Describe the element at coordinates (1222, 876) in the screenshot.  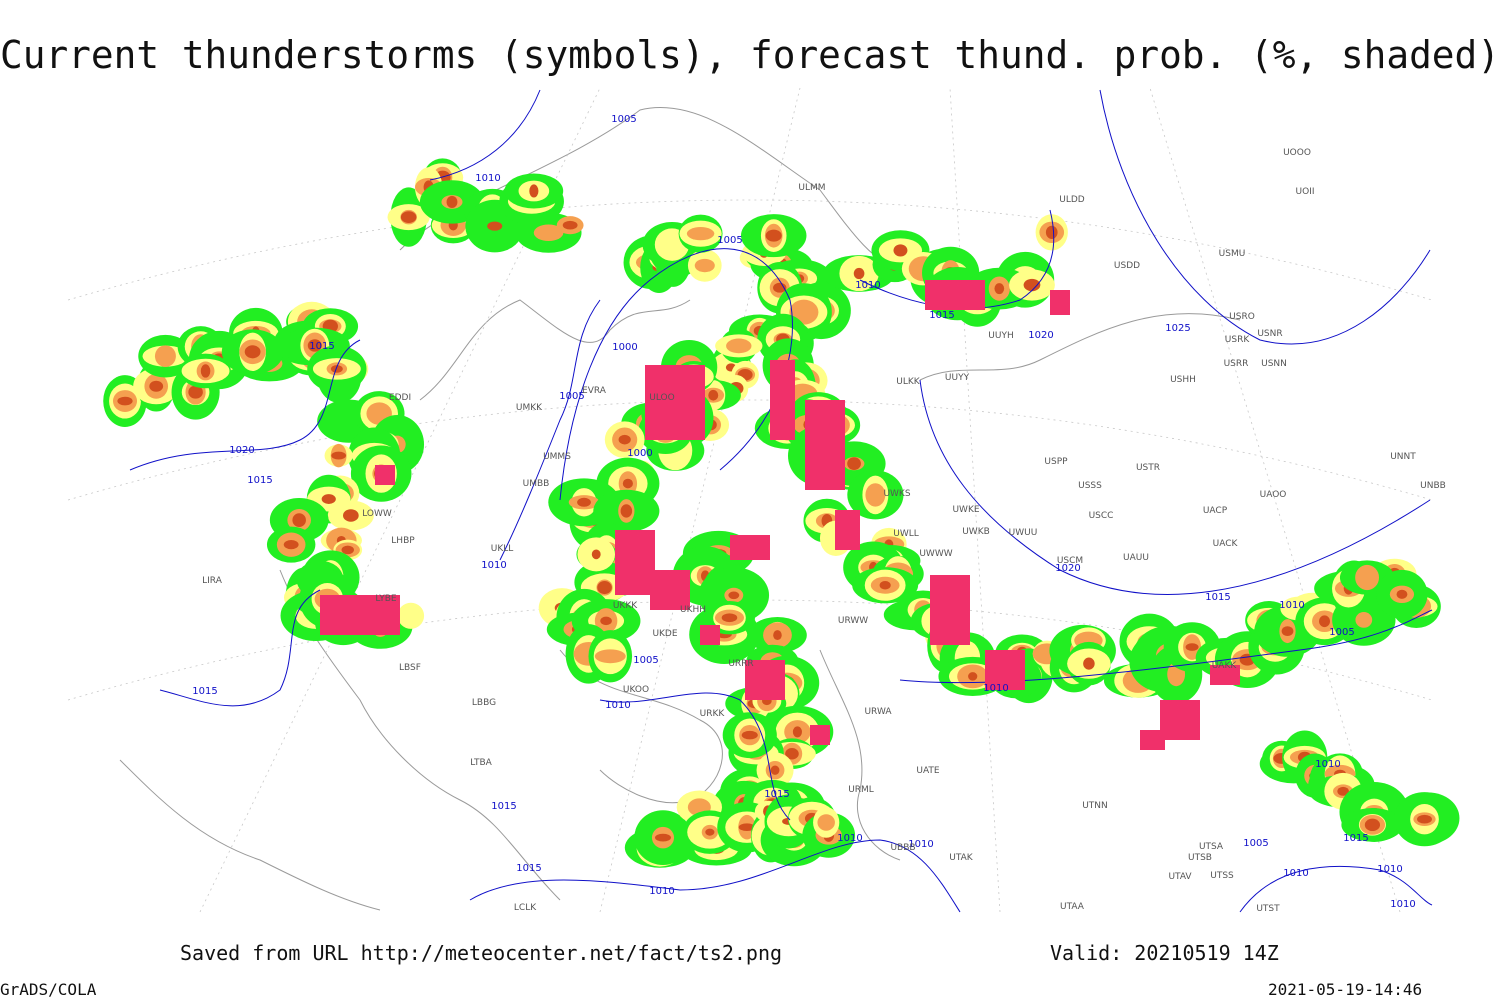
I see `station-label: UTSS` at that location.